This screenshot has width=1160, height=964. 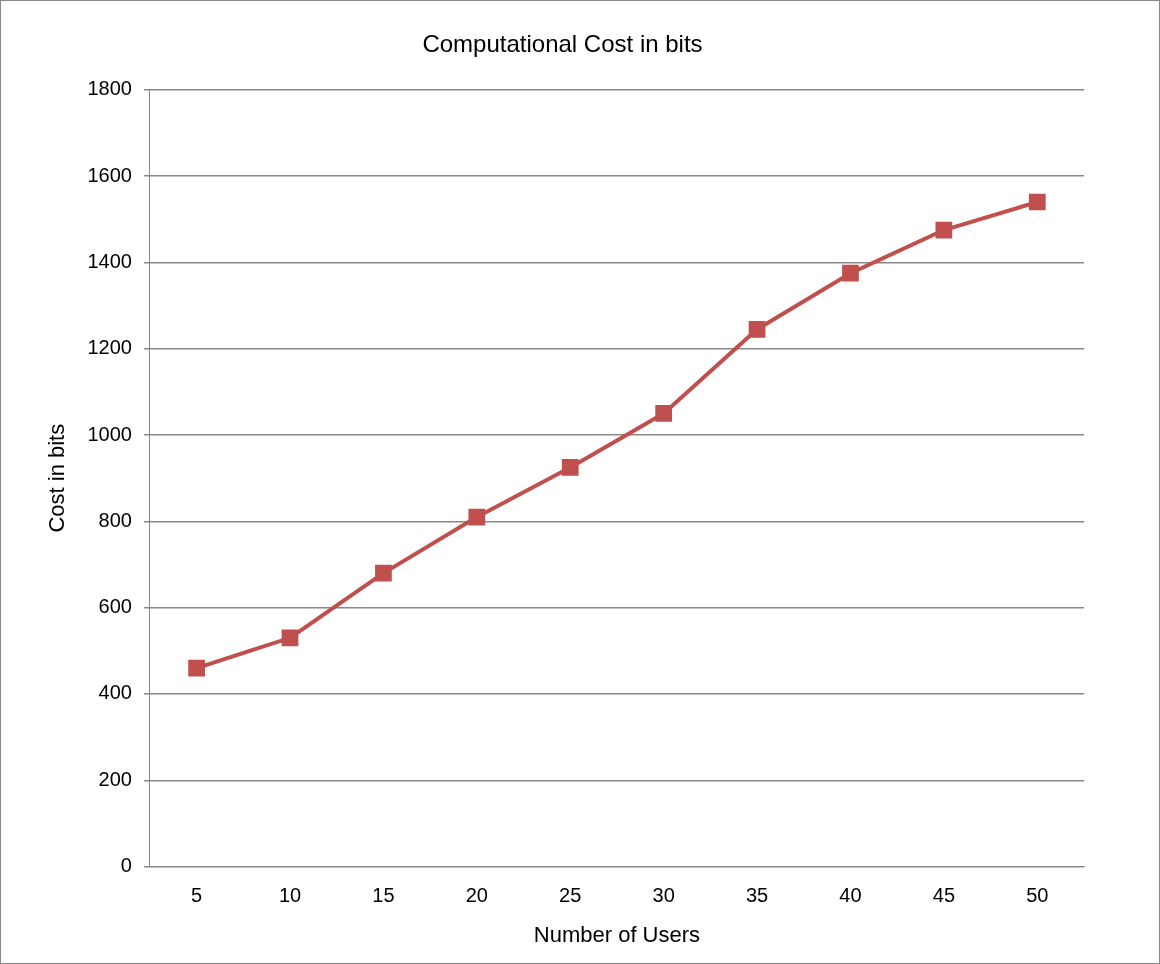 I want to click on y-tick-label: 600, so click(x=115, y=606).